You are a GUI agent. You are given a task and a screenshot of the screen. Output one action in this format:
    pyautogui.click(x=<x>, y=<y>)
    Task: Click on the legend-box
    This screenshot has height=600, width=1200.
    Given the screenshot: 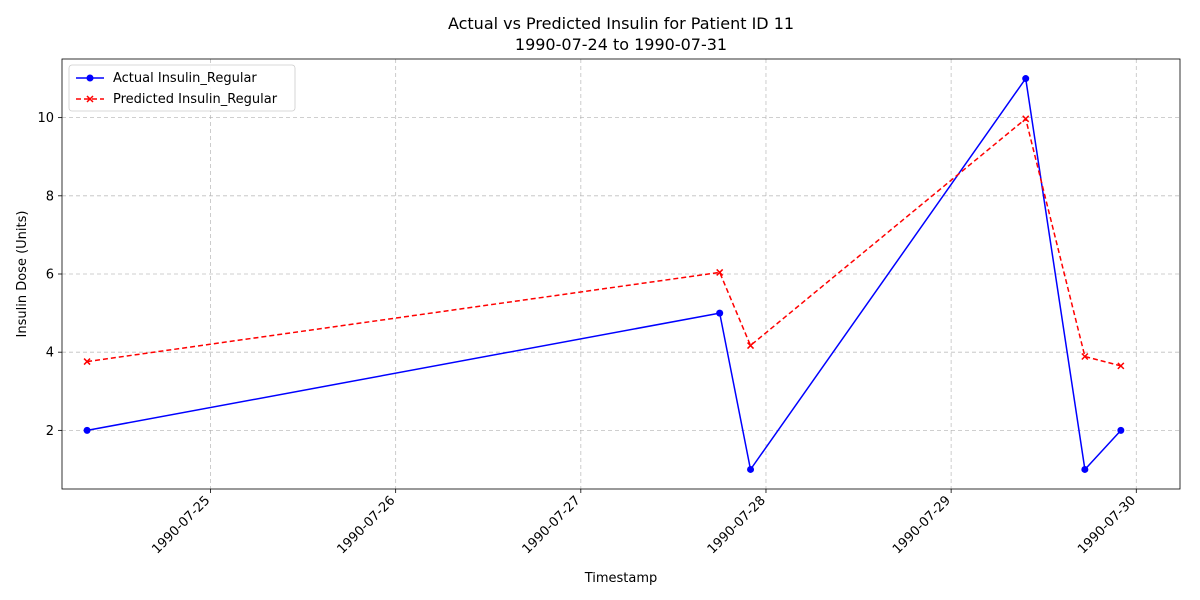 What is the action you would take?
    pyautogui.click(x=182, y=88)
    